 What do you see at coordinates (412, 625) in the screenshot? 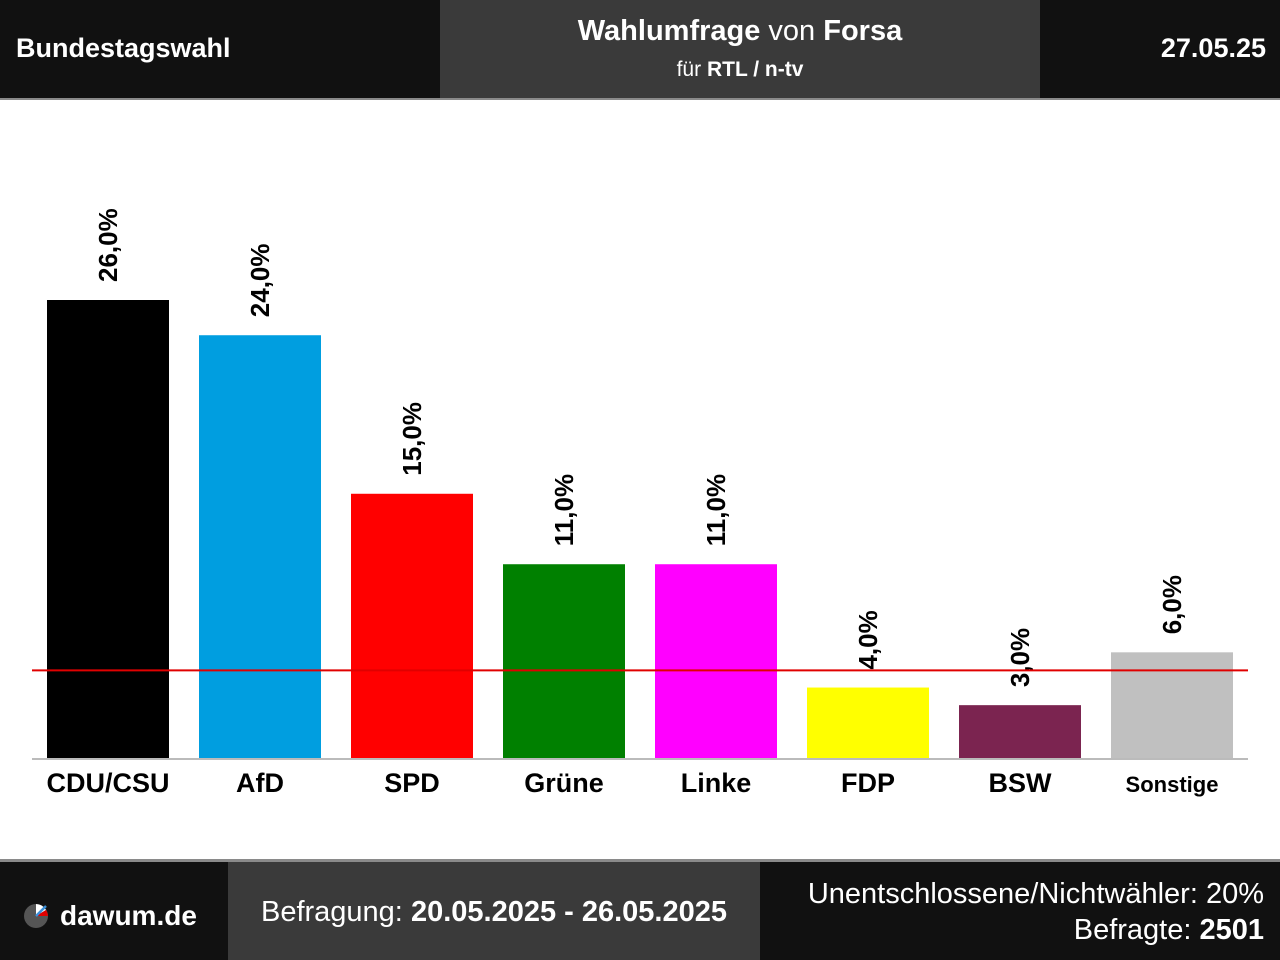
I see `bar-spd` at bounding box center [412, 625].